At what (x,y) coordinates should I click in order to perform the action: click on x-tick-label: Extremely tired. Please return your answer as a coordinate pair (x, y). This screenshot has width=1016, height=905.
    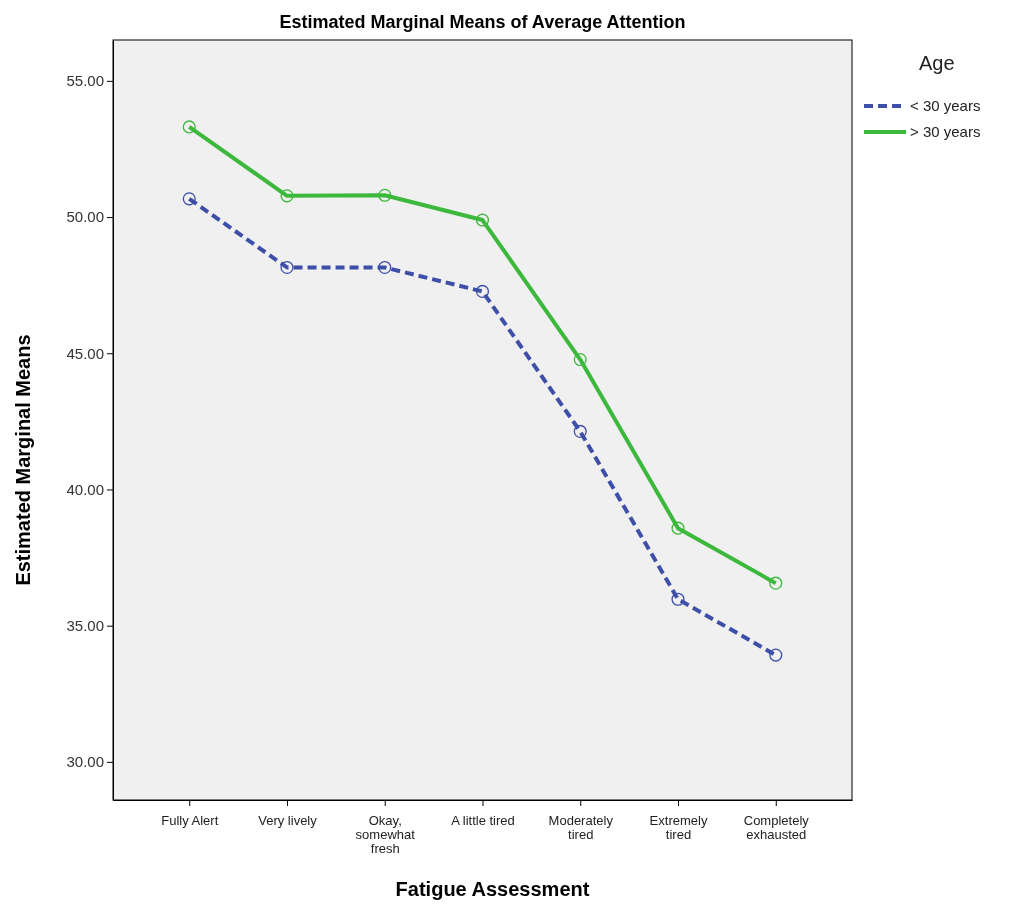
    Looking at the image, I should click on (678, 827).